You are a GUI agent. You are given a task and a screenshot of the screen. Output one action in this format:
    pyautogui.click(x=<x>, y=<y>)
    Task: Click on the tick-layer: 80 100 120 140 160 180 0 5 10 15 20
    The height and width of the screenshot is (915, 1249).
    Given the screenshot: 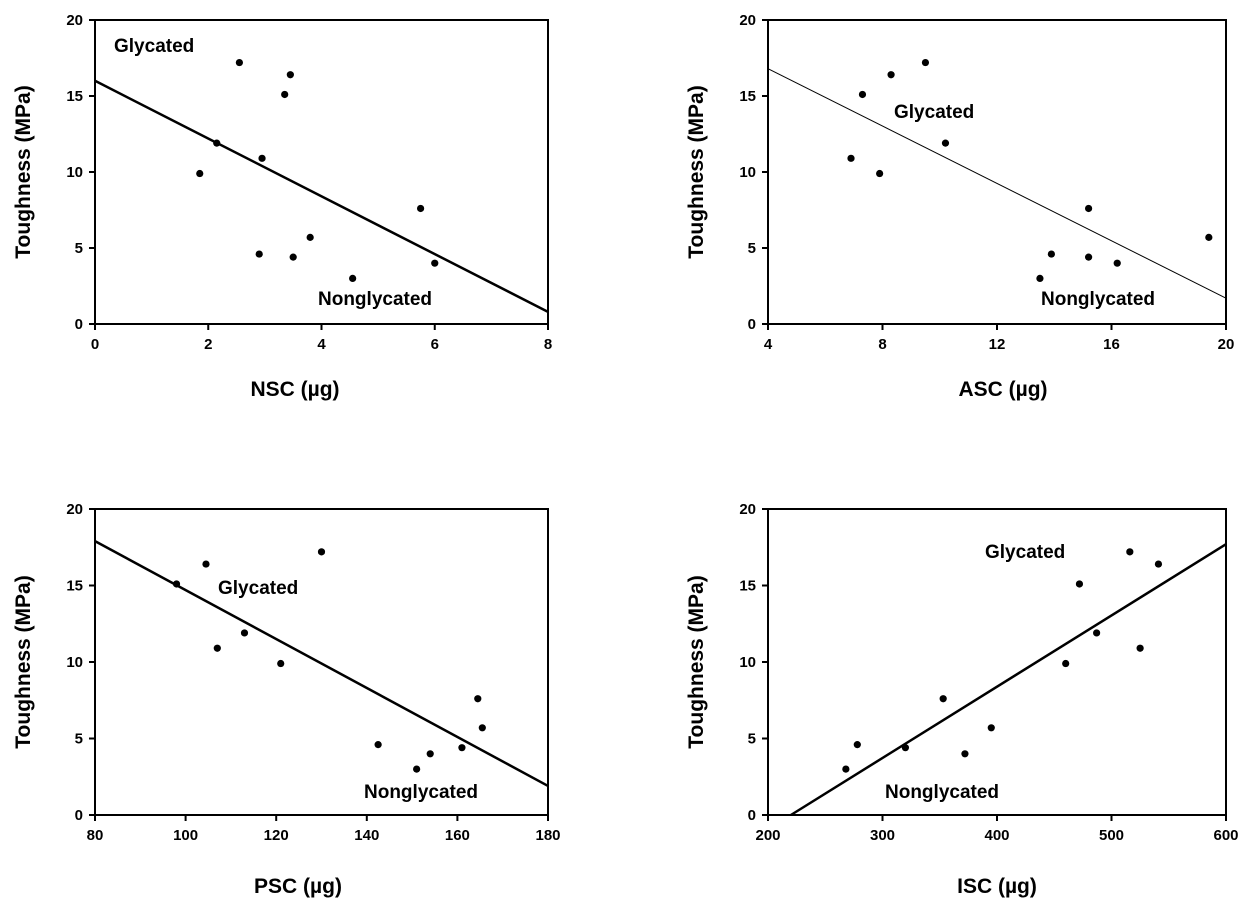 What is the action you would take?
    pyautogui.click(x=313, y=672)
    